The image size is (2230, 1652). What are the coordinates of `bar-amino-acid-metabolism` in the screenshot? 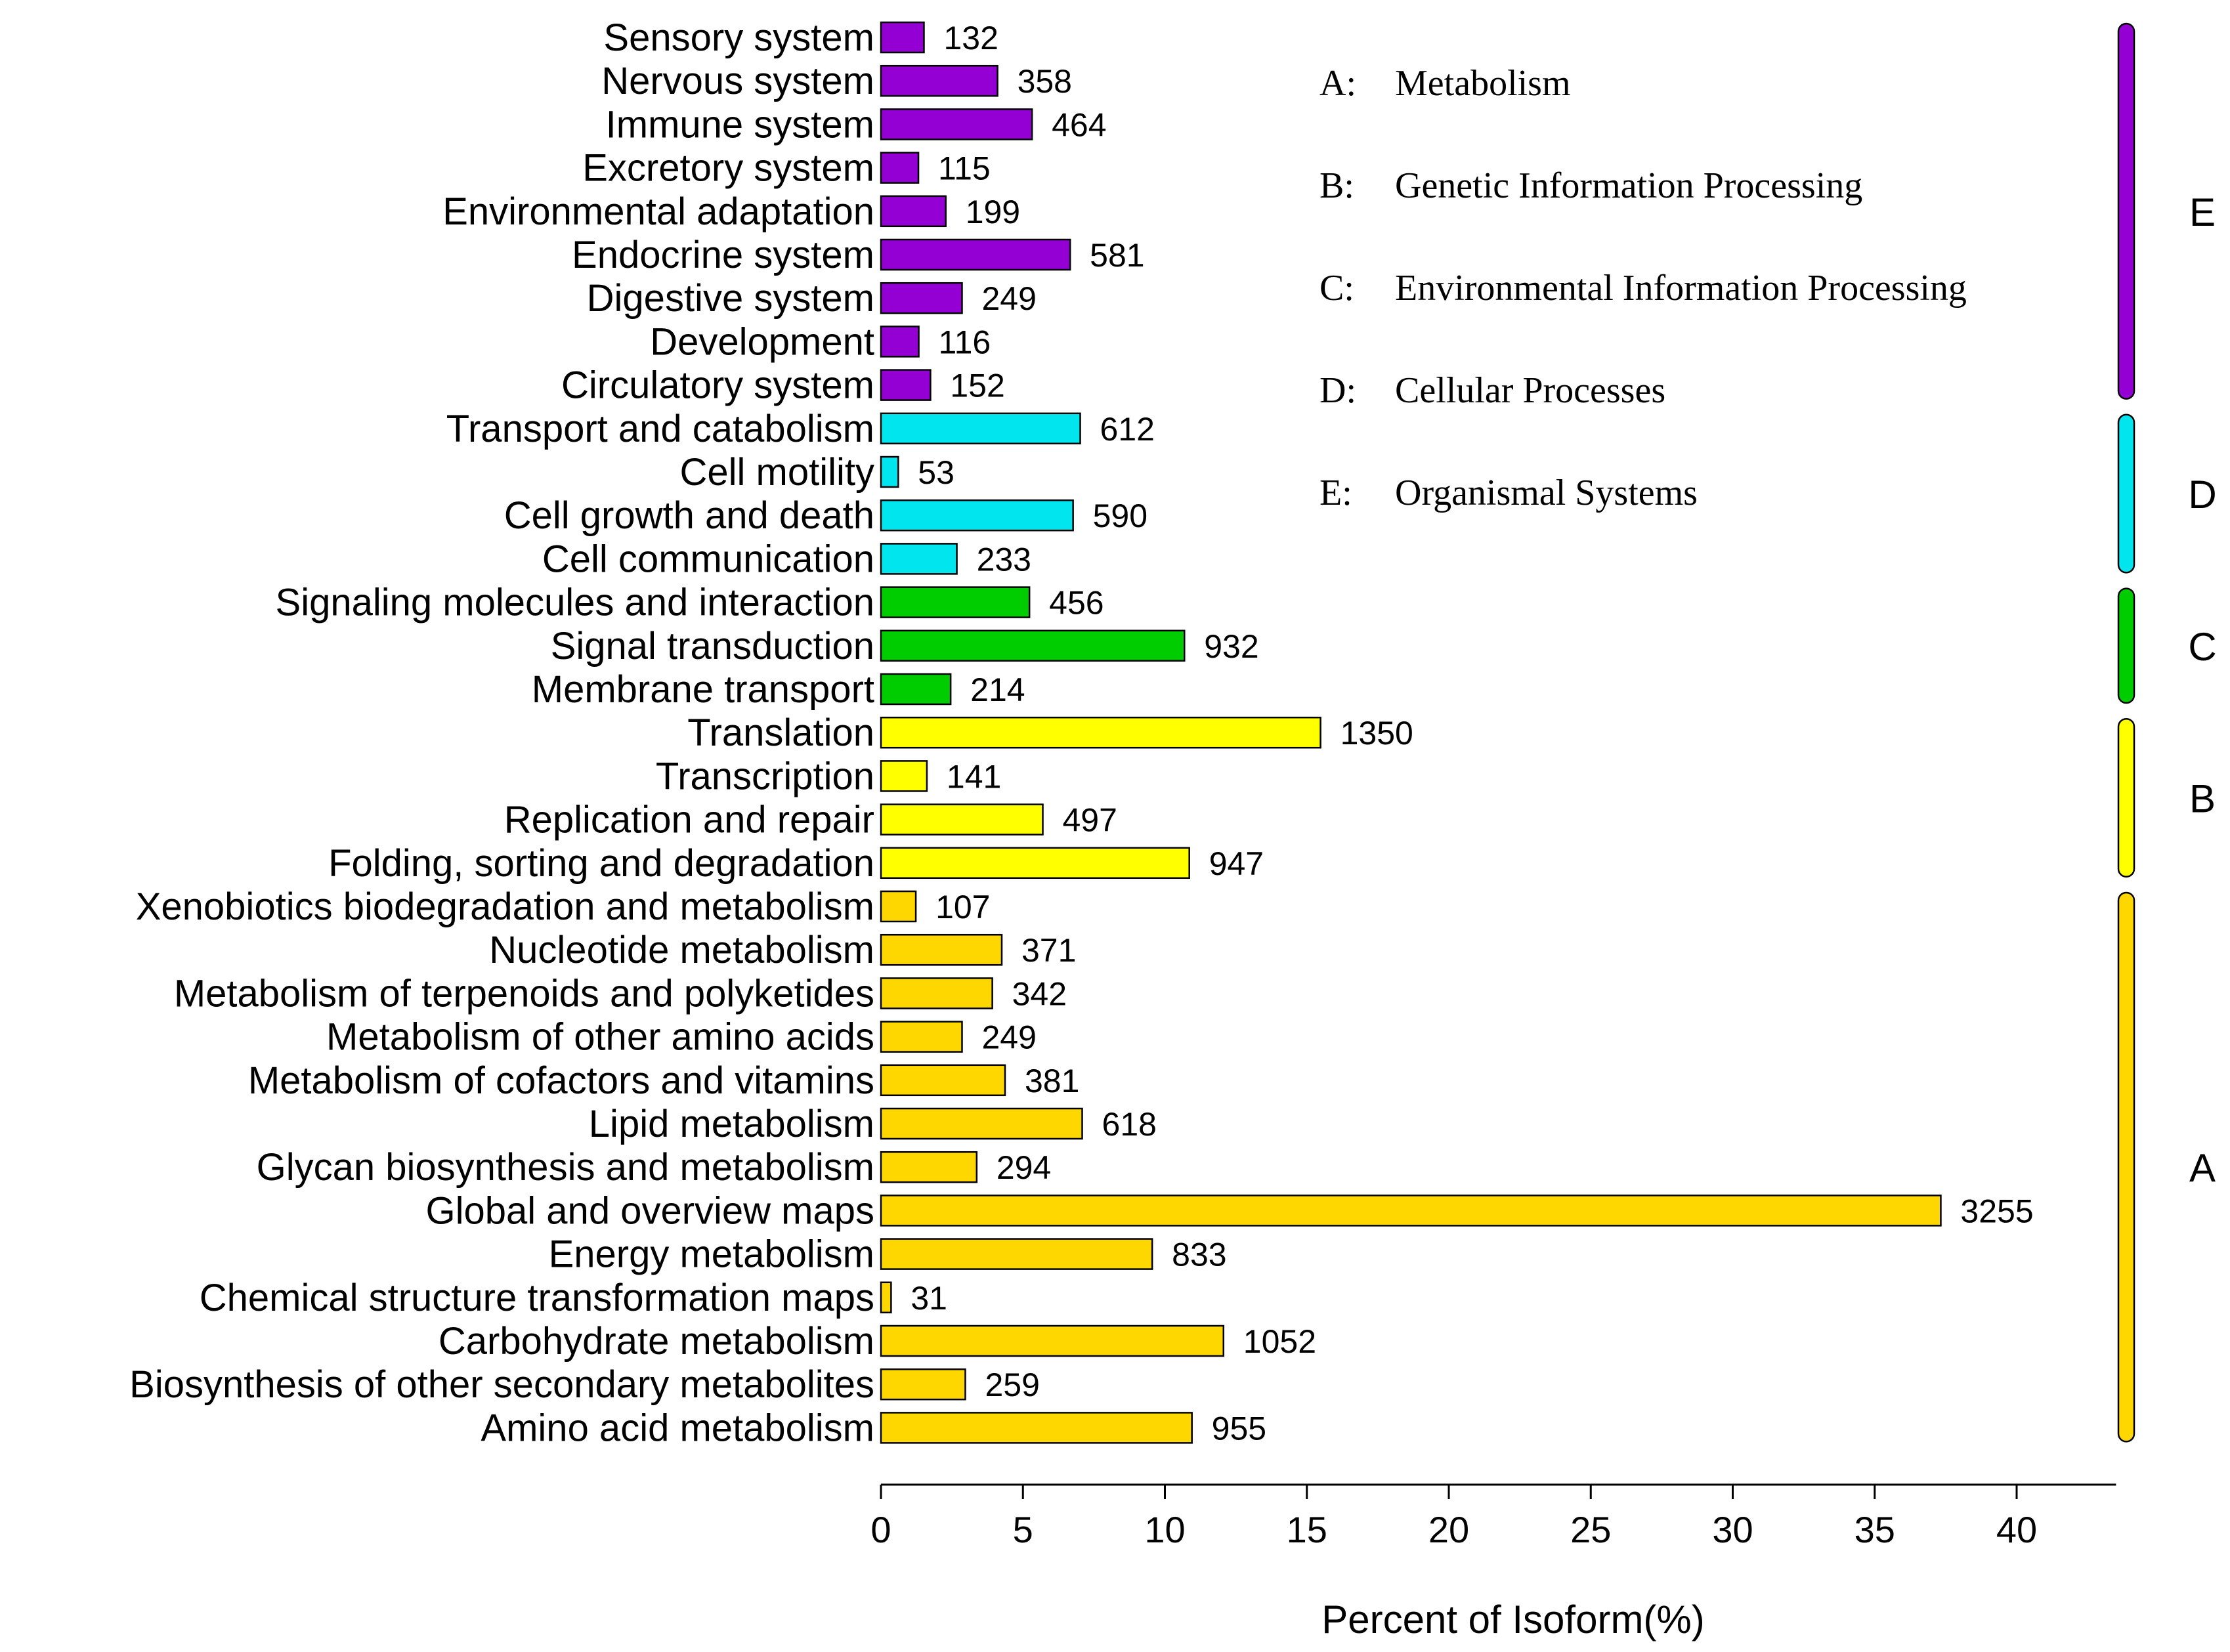 It's located at (1036, 1428).